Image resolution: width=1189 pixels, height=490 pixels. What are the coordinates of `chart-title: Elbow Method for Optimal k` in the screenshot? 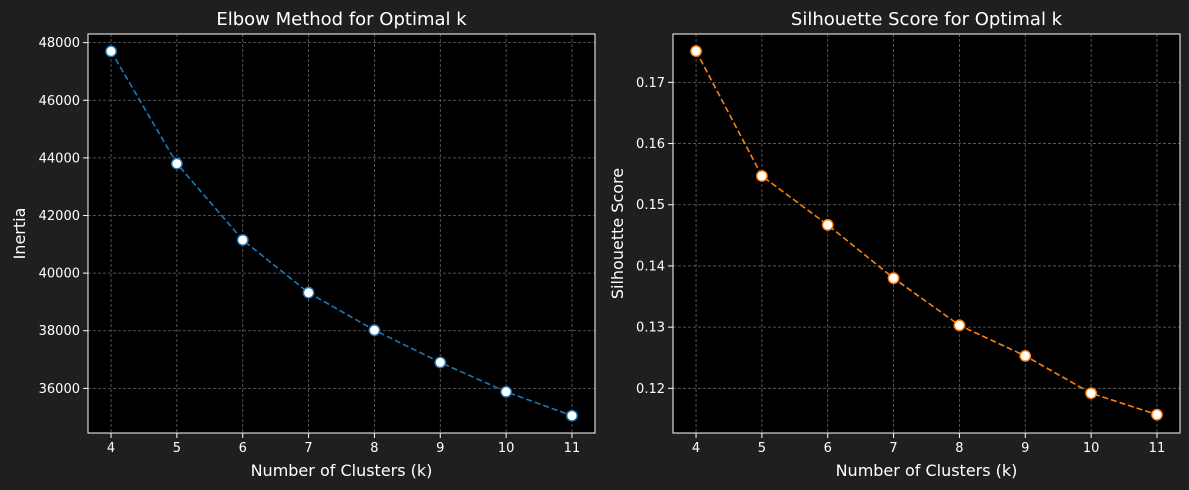 It's located at (341, 19).